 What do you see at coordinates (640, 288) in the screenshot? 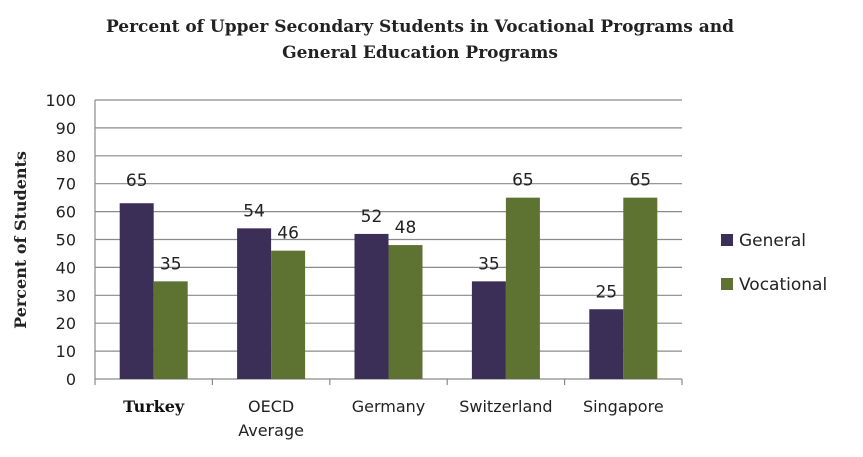
I see `bar-vocational-singapore` at bounding box center [640, 288].